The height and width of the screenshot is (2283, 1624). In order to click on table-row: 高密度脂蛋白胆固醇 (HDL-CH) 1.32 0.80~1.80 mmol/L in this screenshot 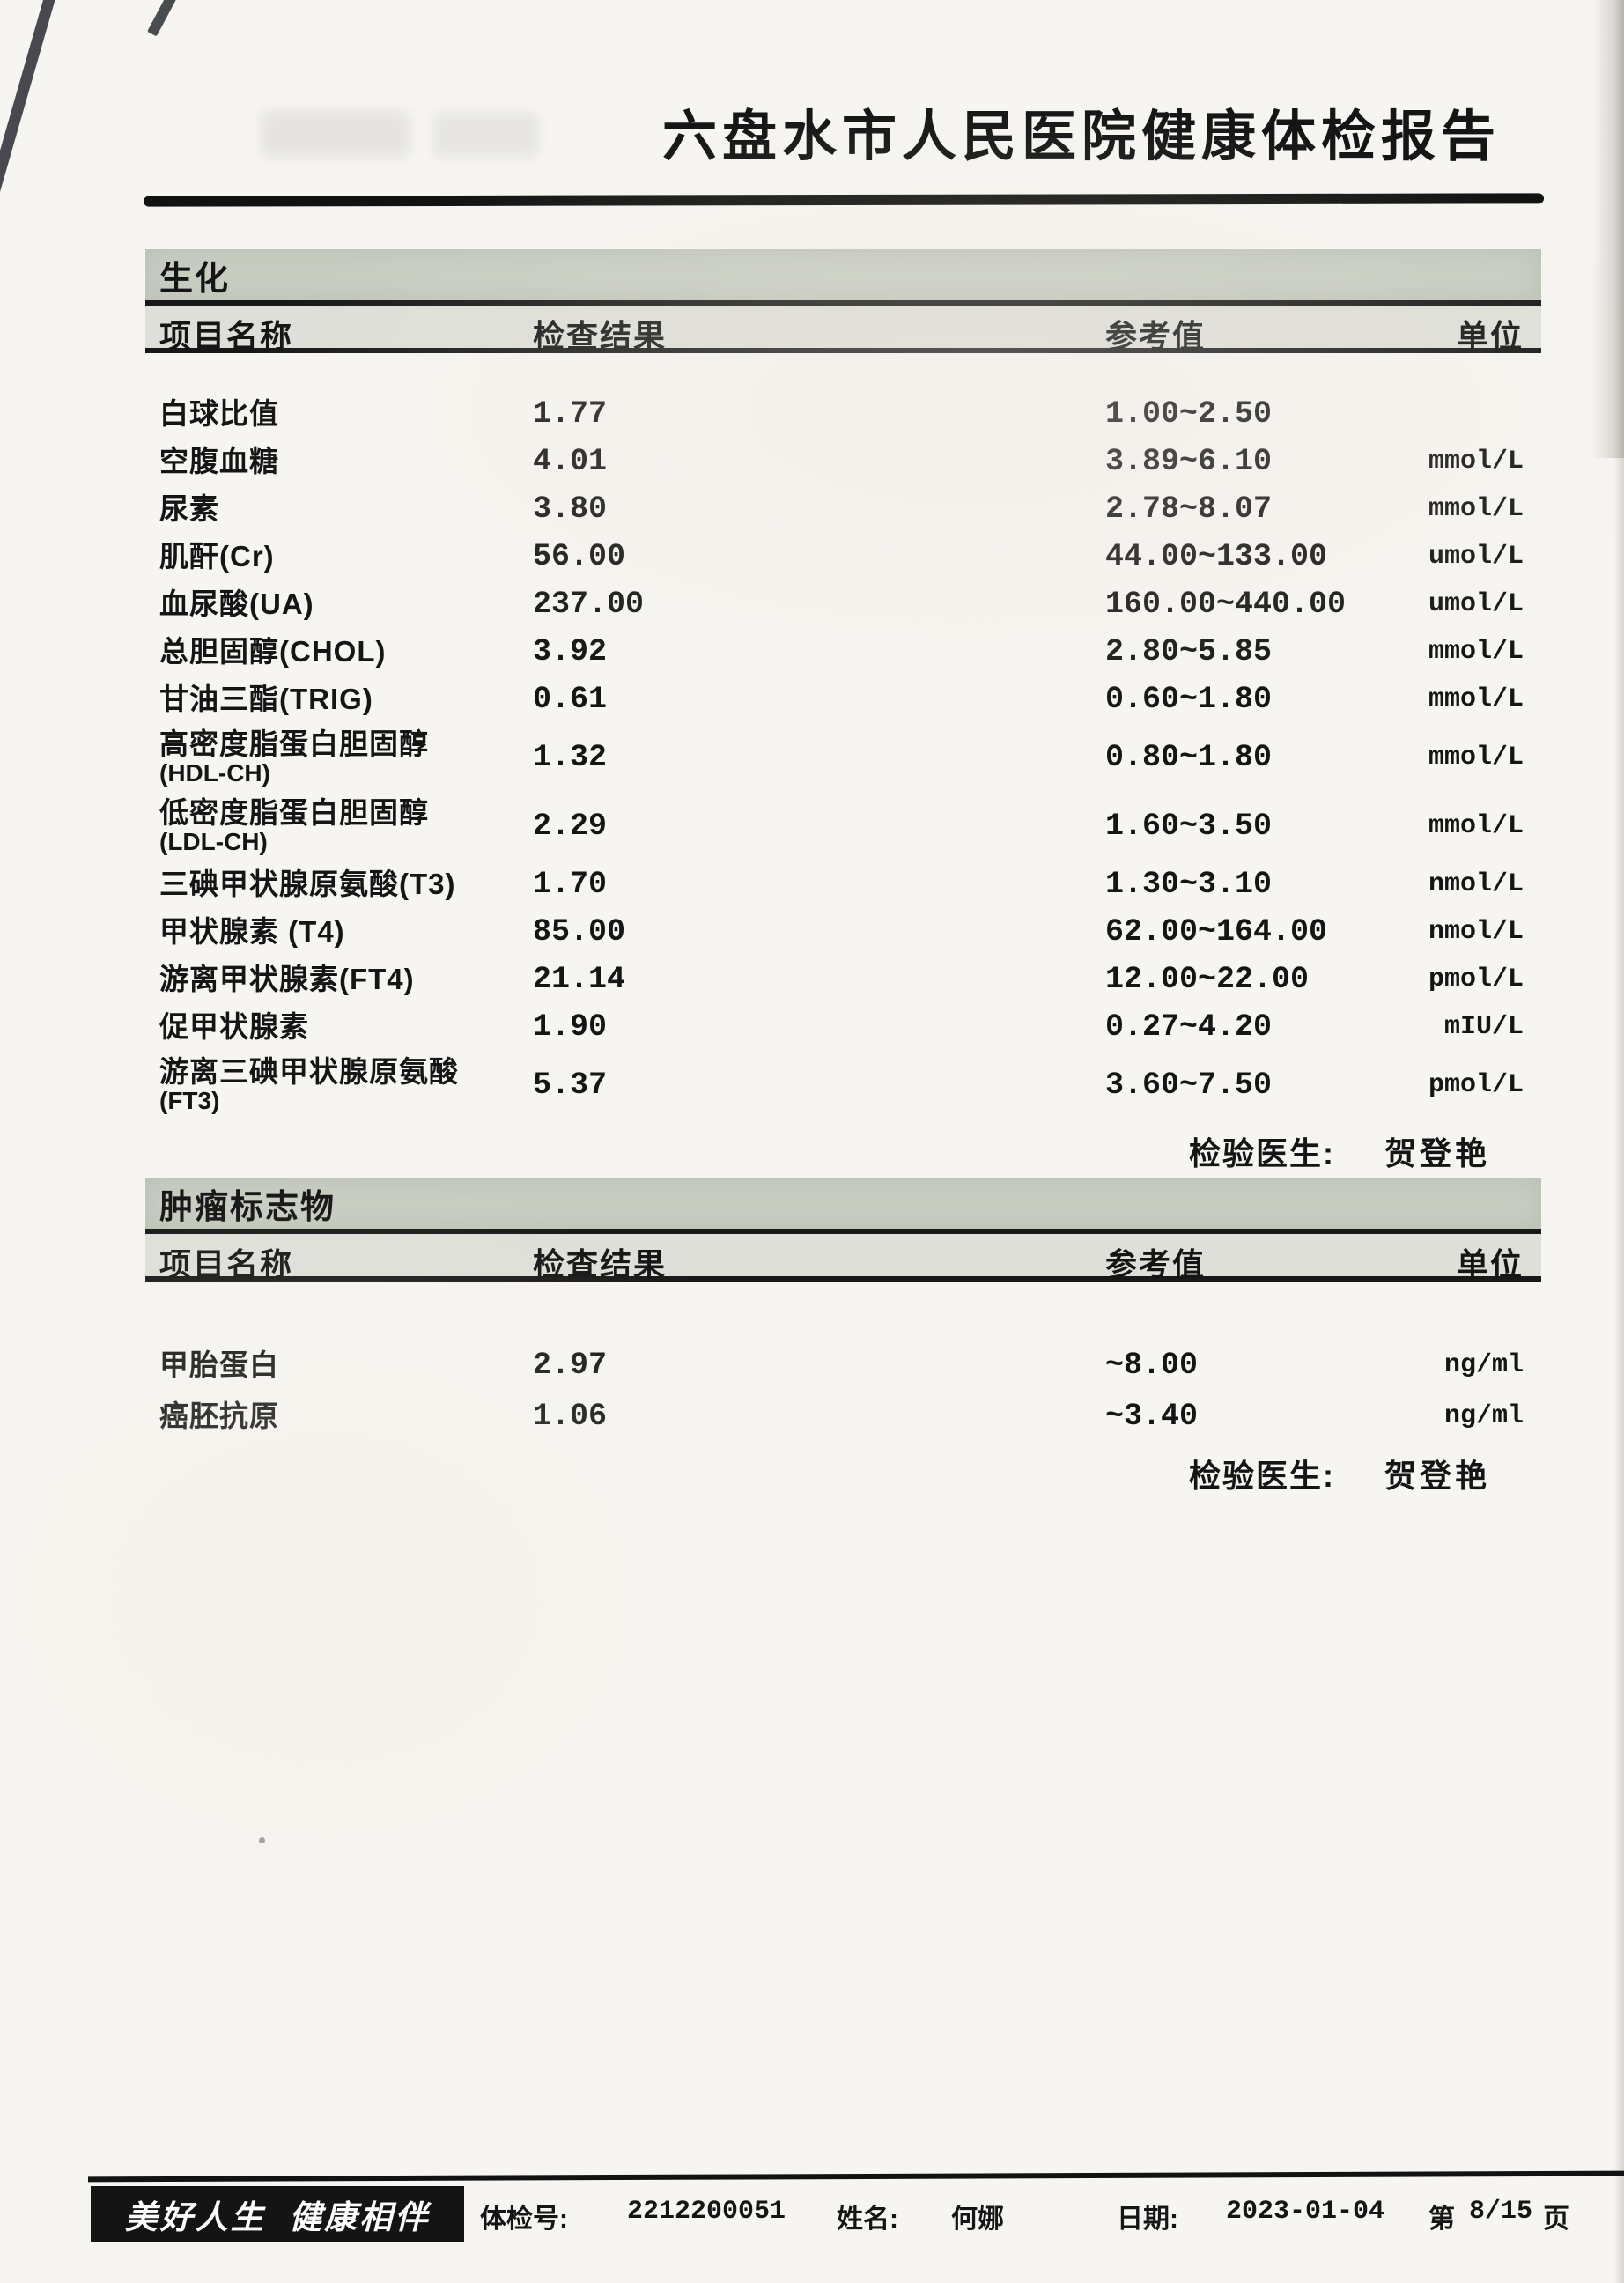, I will do `click(843, 758)`.